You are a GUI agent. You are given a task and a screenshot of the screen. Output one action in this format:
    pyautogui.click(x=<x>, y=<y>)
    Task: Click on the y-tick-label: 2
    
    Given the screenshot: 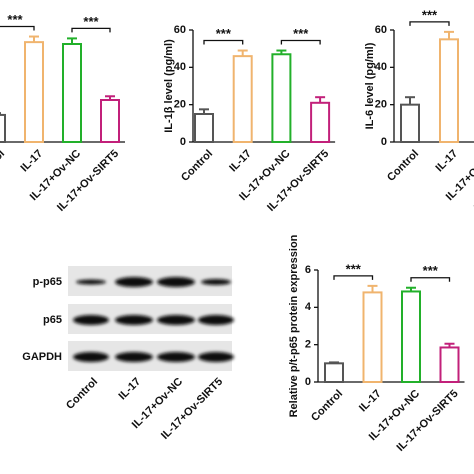 What is the action you would take?
    pyautogui.click(x=308, y=345)
    